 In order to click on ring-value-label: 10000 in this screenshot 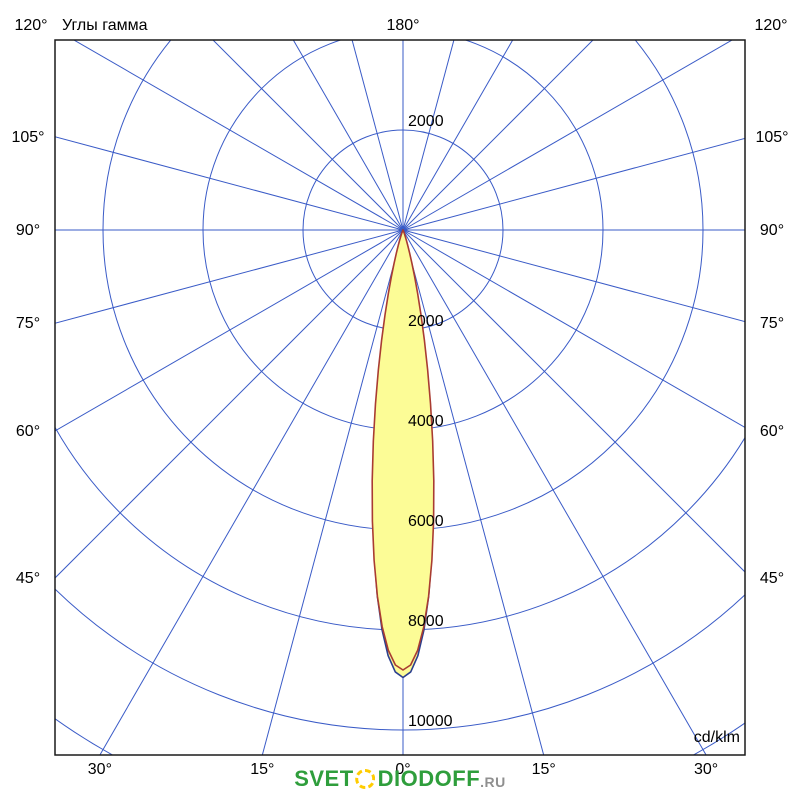, I will do `click(430, 721)`.